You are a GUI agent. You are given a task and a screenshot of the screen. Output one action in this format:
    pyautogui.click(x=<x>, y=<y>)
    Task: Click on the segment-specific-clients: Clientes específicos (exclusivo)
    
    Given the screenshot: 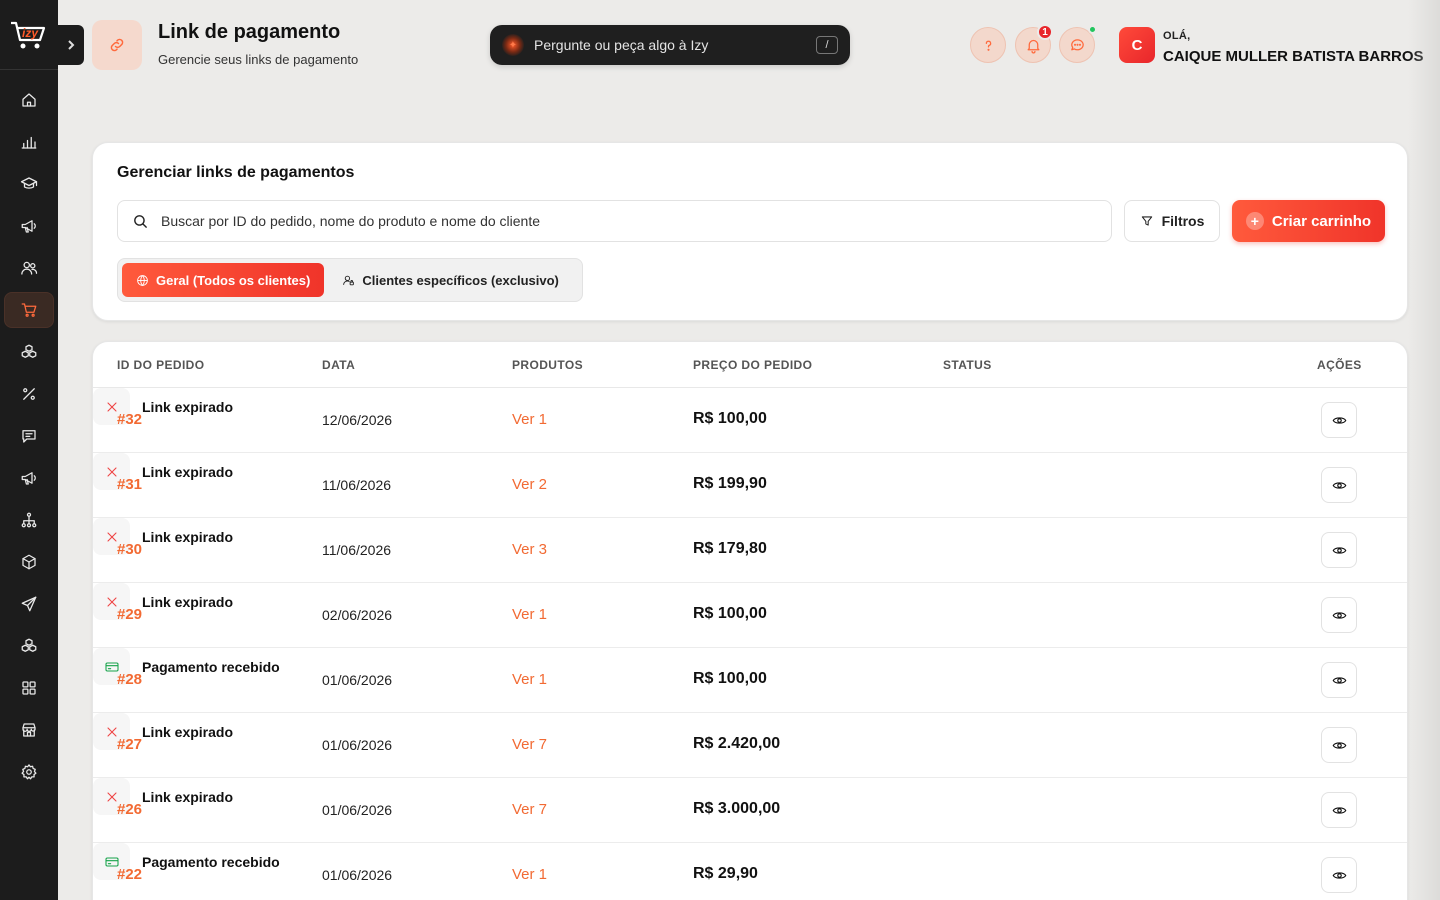 What is the action you would take?
    pyautogui.click(x=450, y=280)
    